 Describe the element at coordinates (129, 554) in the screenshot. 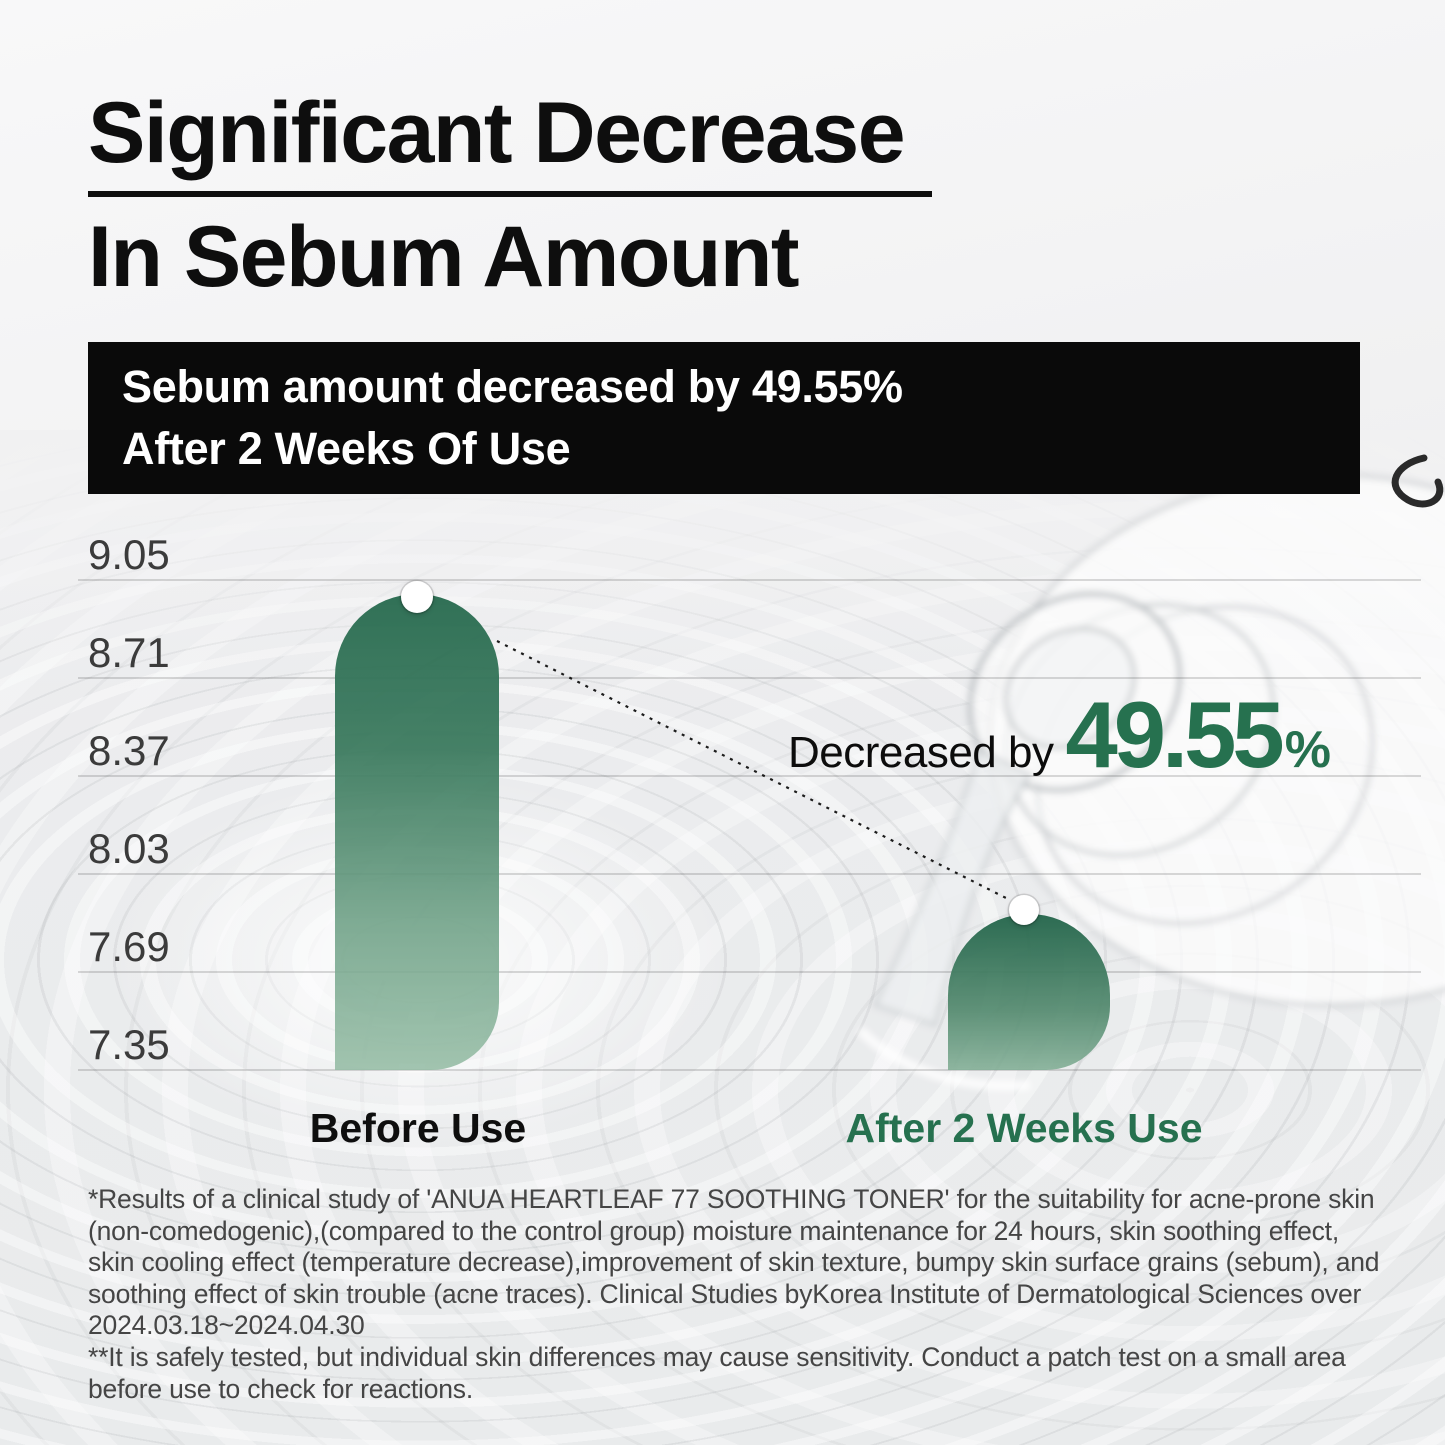

I see `y-axis-tick: 9.05` at that location.